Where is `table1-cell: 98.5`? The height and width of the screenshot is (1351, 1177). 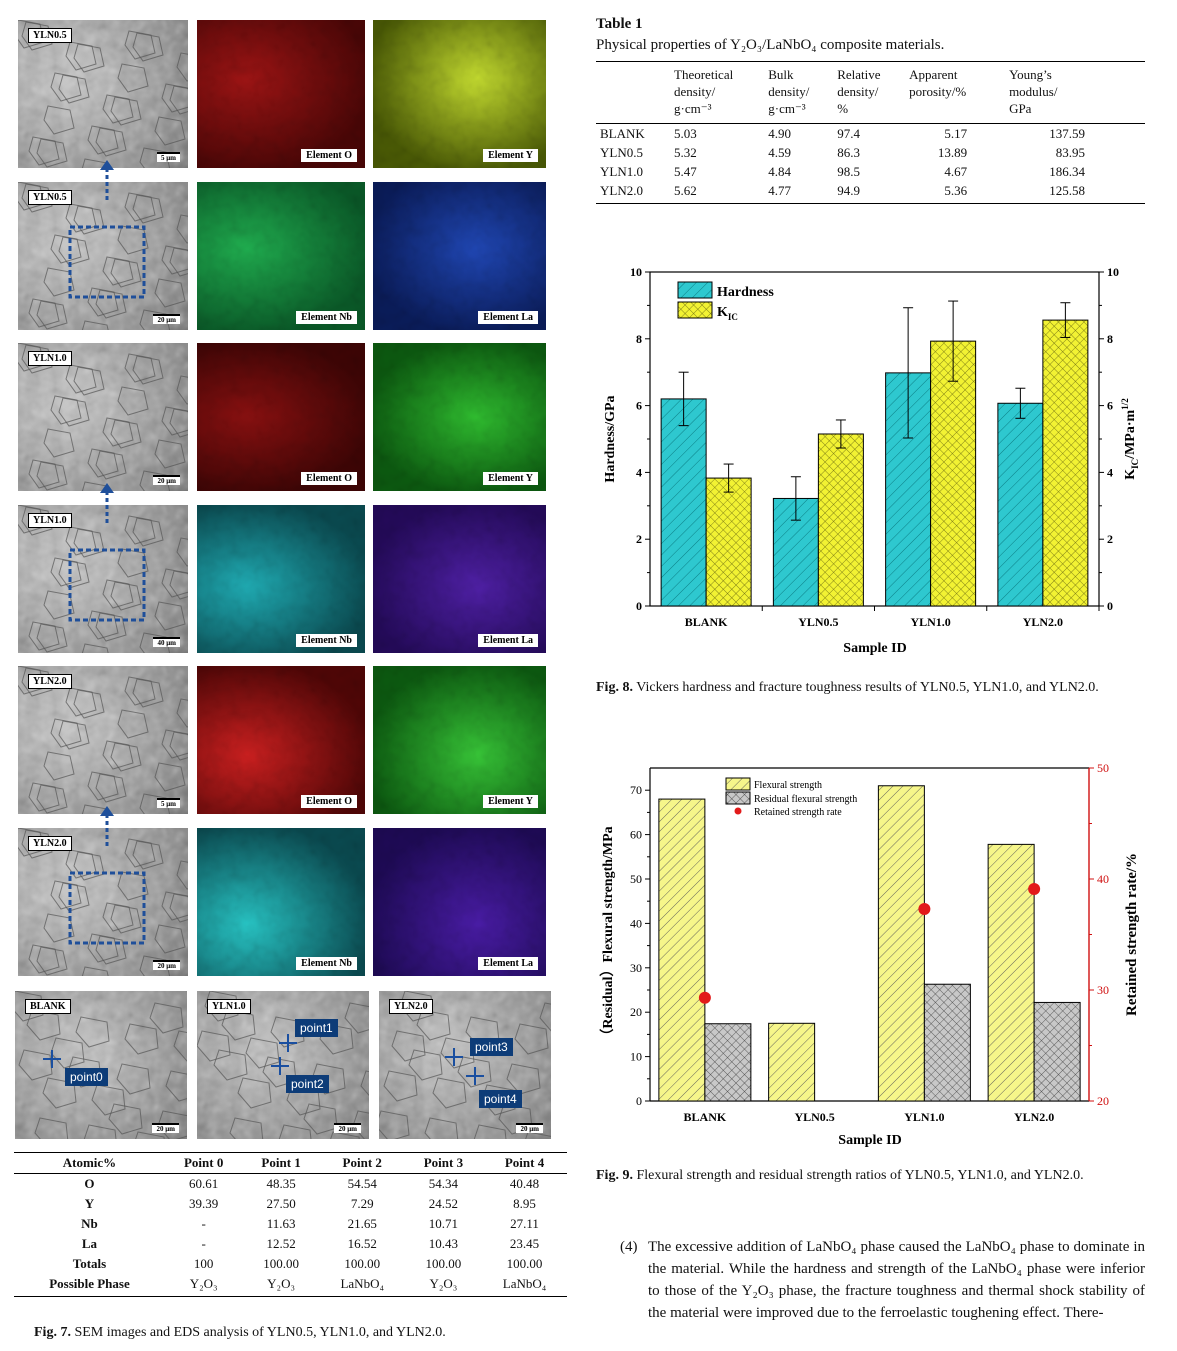
table1-cell: 98.5 is located at coordinates (848, 171).